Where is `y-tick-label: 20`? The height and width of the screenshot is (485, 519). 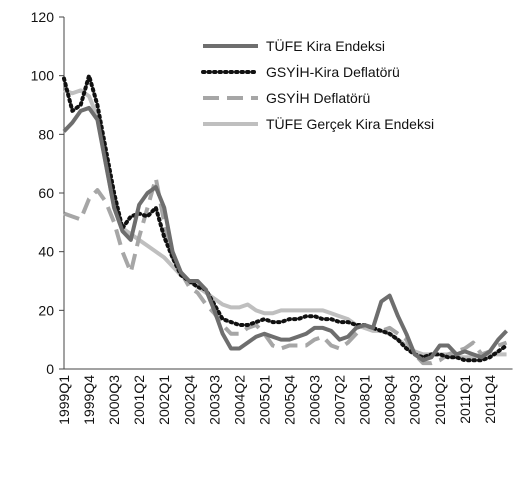
y-tick-label: 20 is located at coordinates (46, 310).